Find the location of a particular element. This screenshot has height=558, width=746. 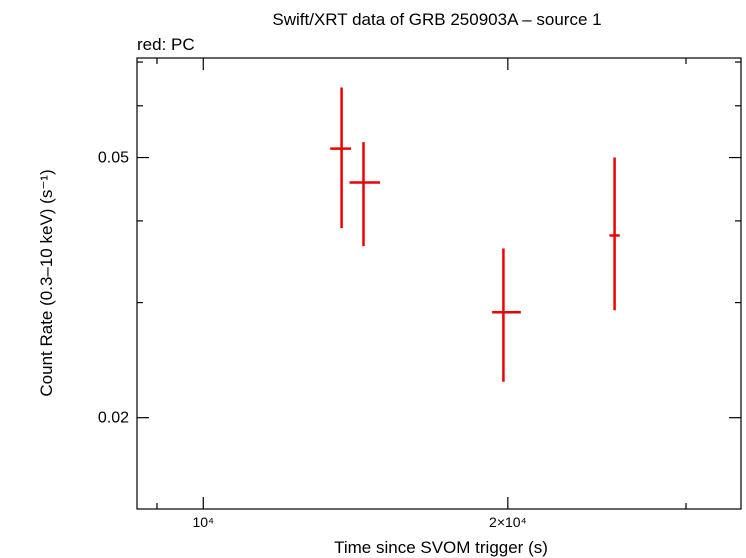

x-tick-label: 10⁴ is located at coordinates (203, 522).